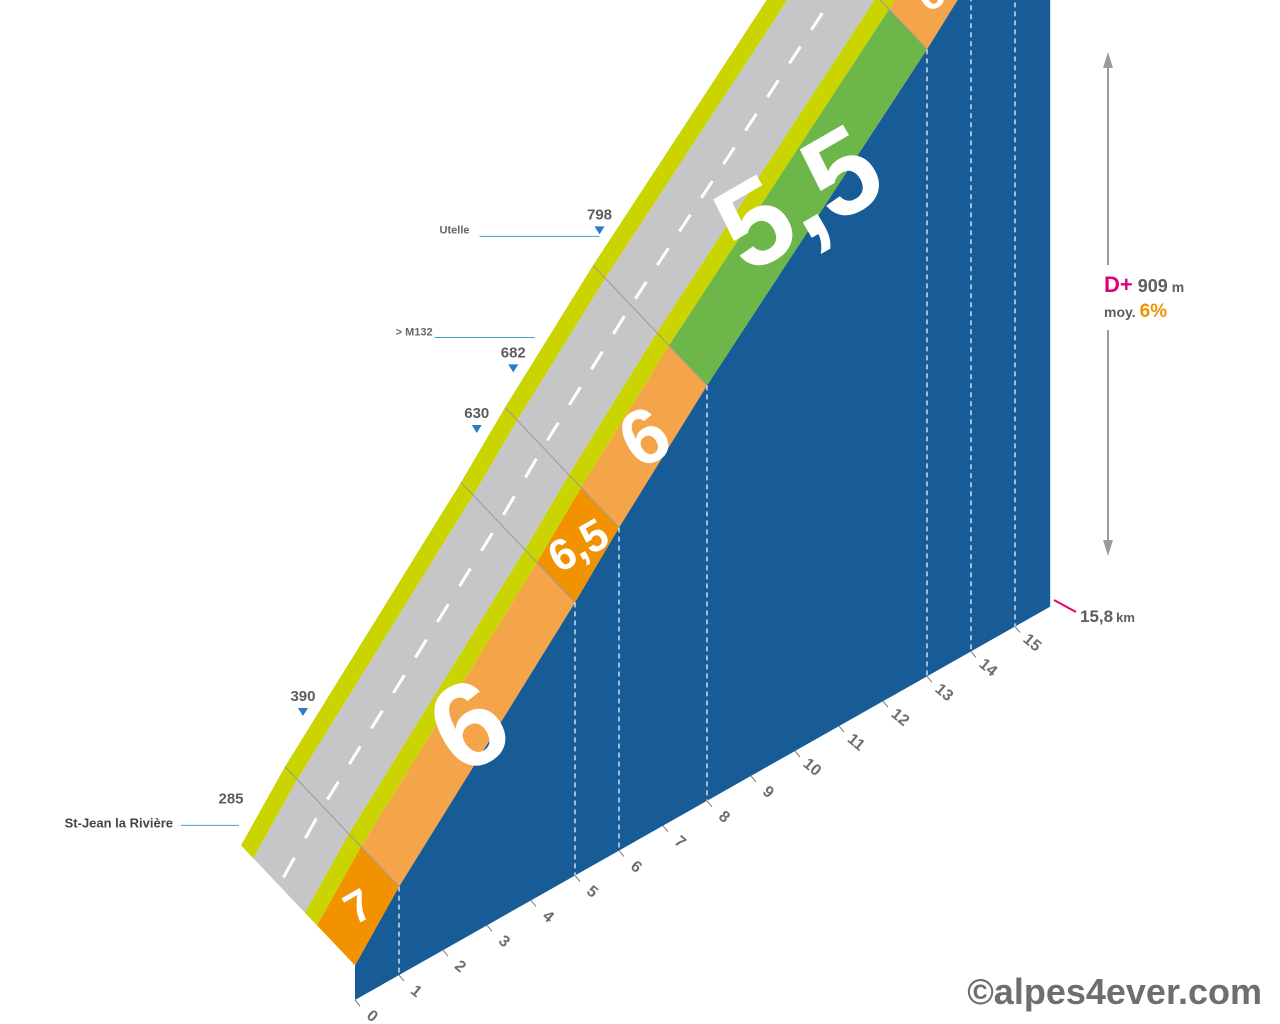 The image size is (1280, 1024). What do you see at coordinates (592, 892) in the screenshot?
I see `km-tick-label-5: 5` at bounding box center [592, 892].